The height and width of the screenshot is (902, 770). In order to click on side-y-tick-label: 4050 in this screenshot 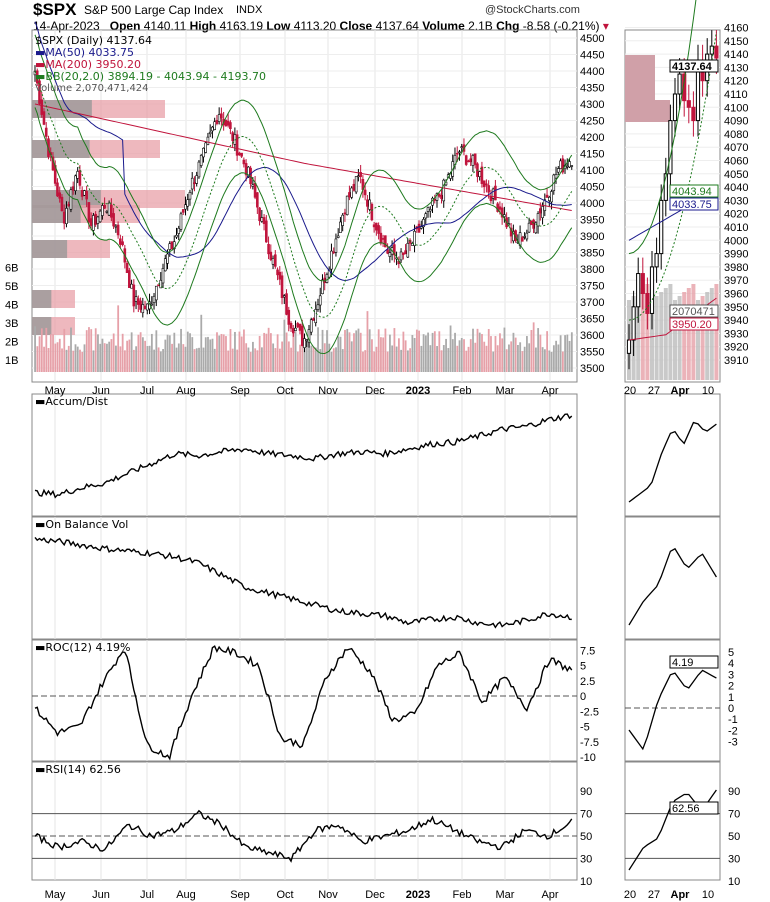, I will do `click(736, 175)`.